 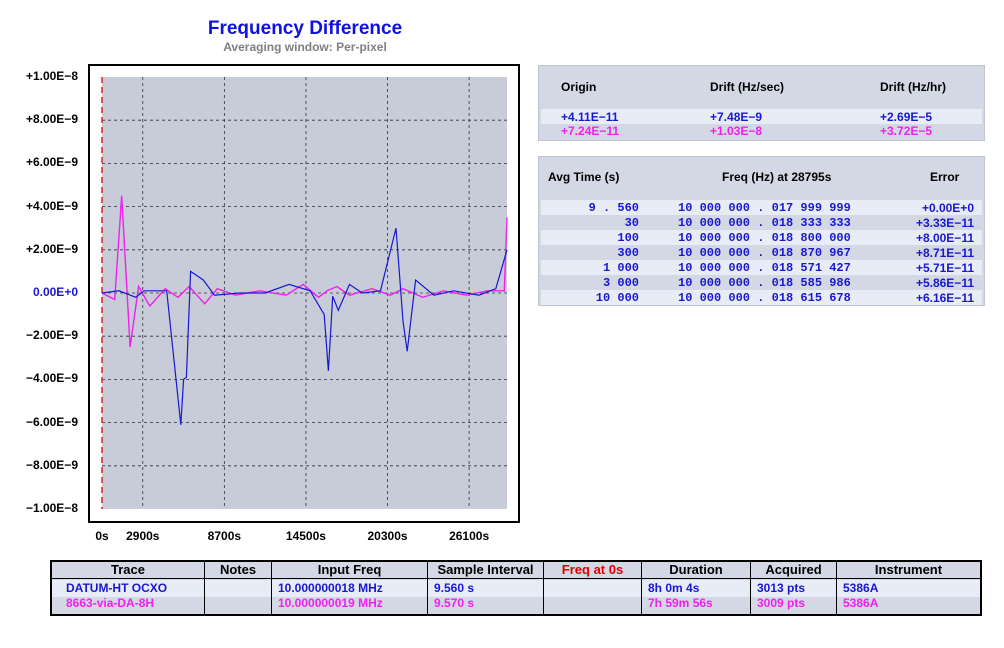 What do you see at coordinates (51, 248) in the screenshot?
I see `y-tick-label: +2.00E−9` at bounding box center [51, 248].